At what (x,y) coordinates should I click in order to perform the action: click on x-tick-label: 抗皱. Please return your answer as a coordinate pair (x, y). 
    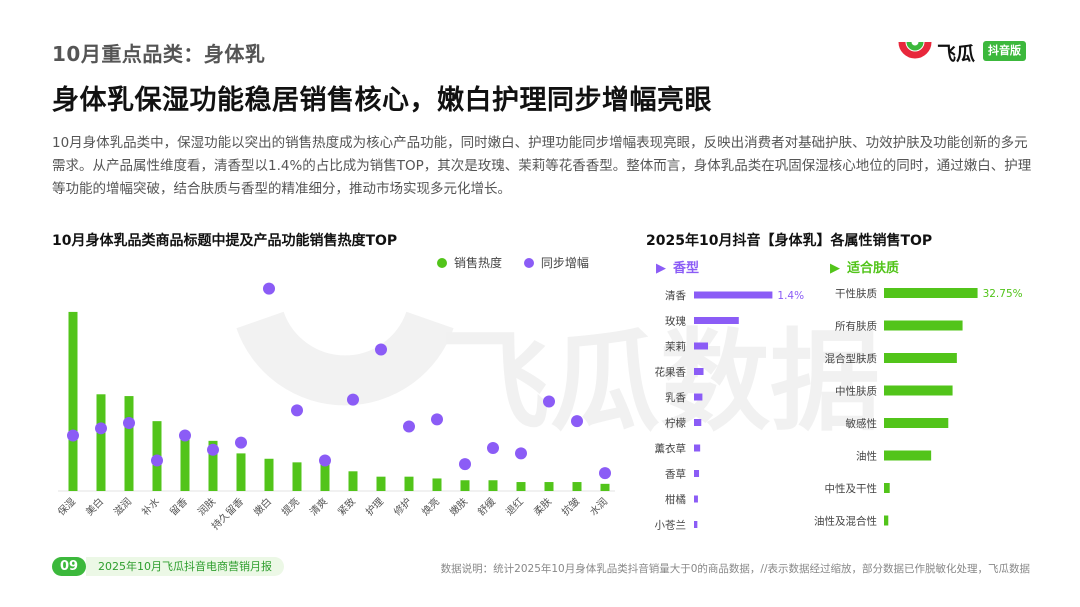
    Looking at the image, I should click on (570, 506).